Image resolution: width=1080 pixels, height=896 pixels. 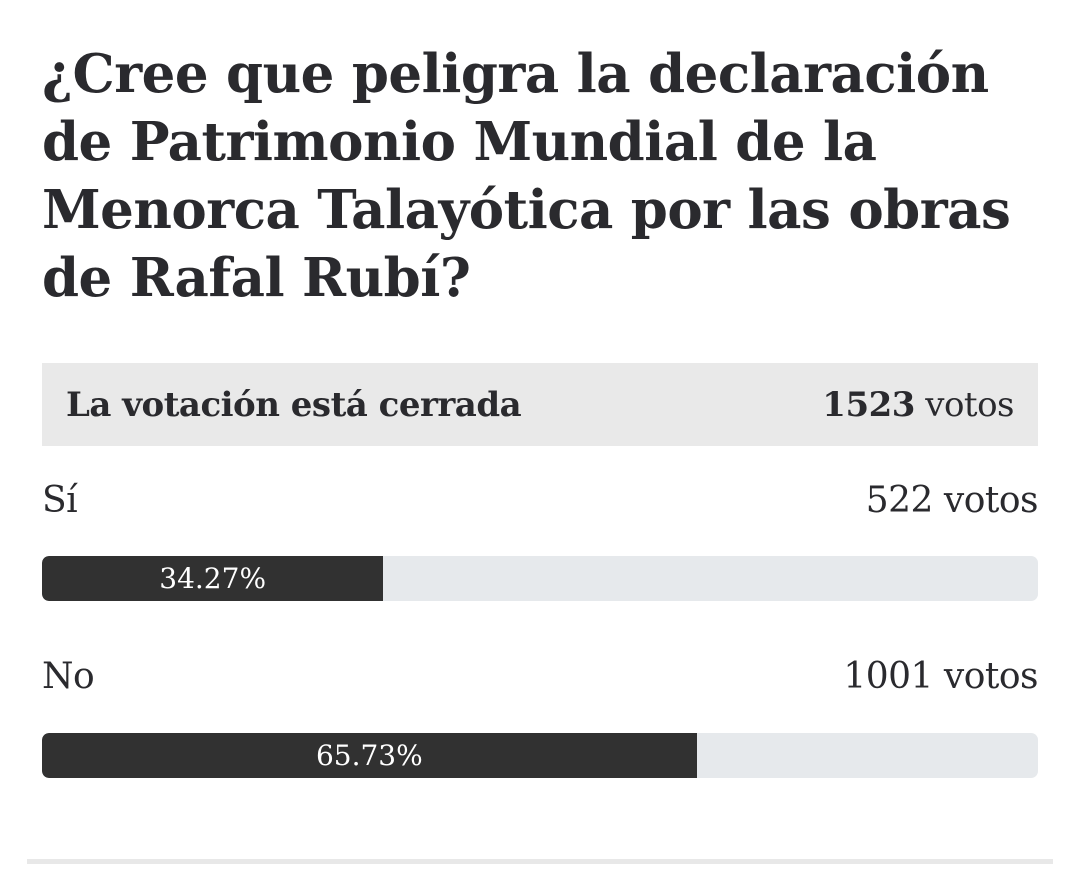 What do you see at coordinates (60, 500) in the screenshot?
I see `option-label: Sí` at bounding box center [60, 500].